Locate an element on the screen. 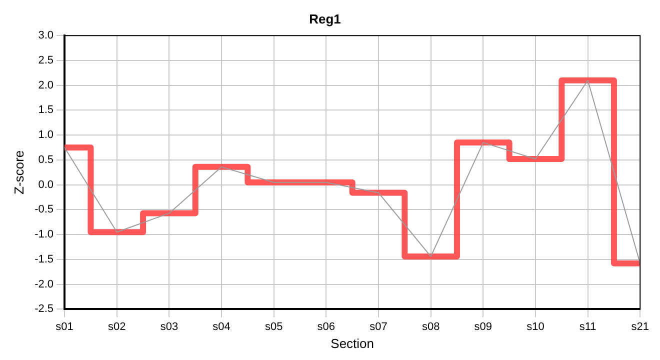  y-tick-label: 2.0 is located at coordinates (46, 85).